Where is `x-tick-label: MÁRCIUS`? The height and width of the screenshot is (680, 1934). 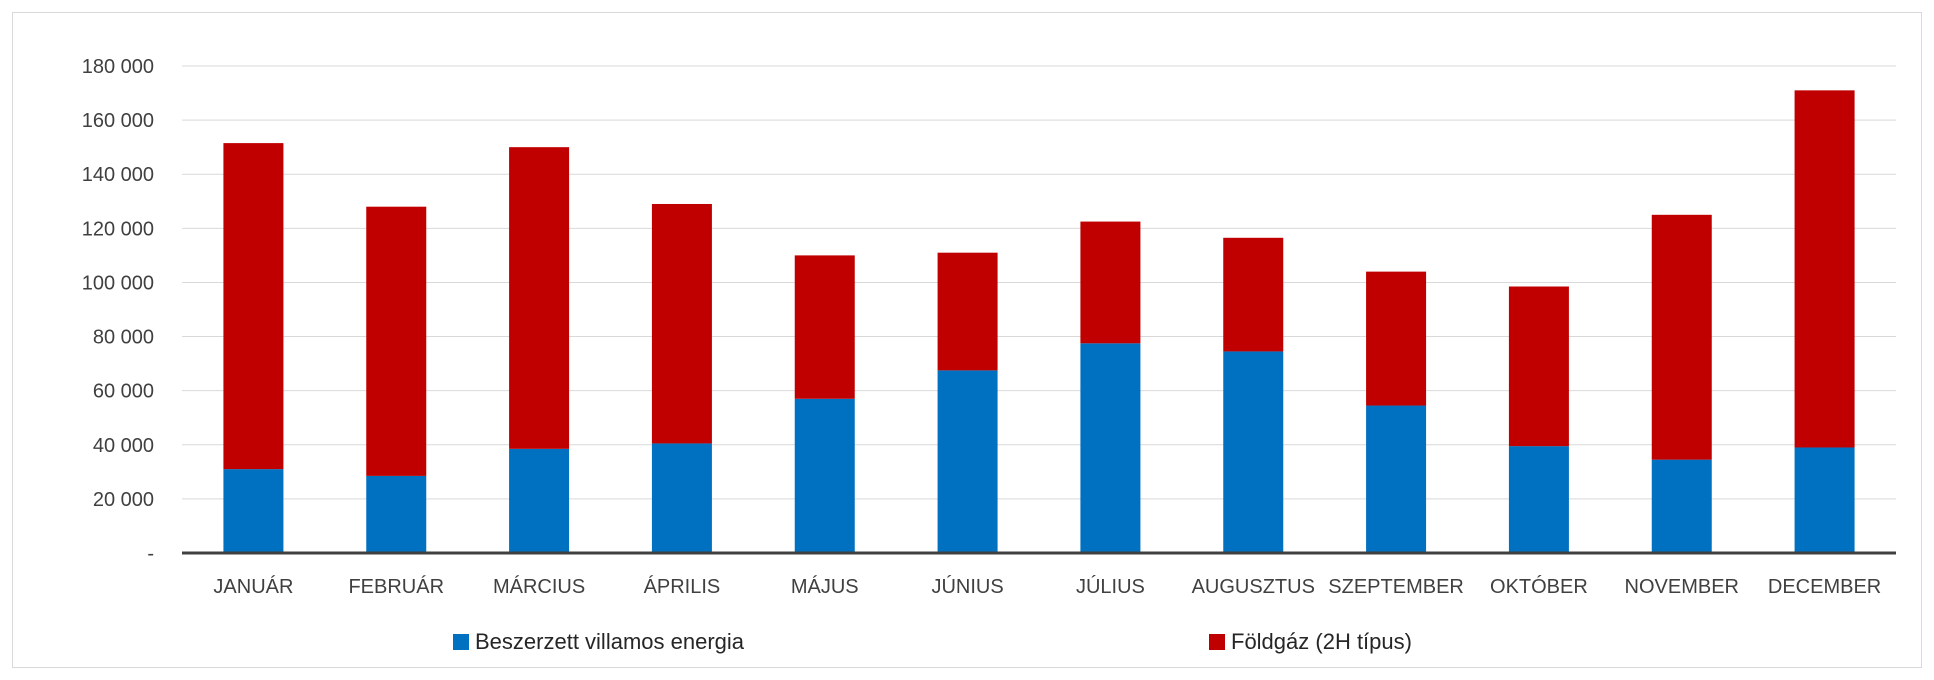 x-tick-label: MÁRCIUS is located at coordinates (539, 586).